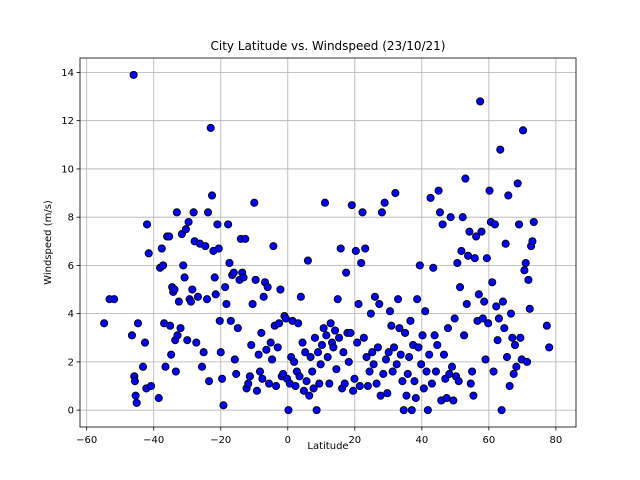 The height and width of the screenshot is (480, 640). Describe the element at coordinates (319, 436) in the screenshot. I see `x-axis-ticks: −60 −40 −20 0 20 40 60 80` at that location.